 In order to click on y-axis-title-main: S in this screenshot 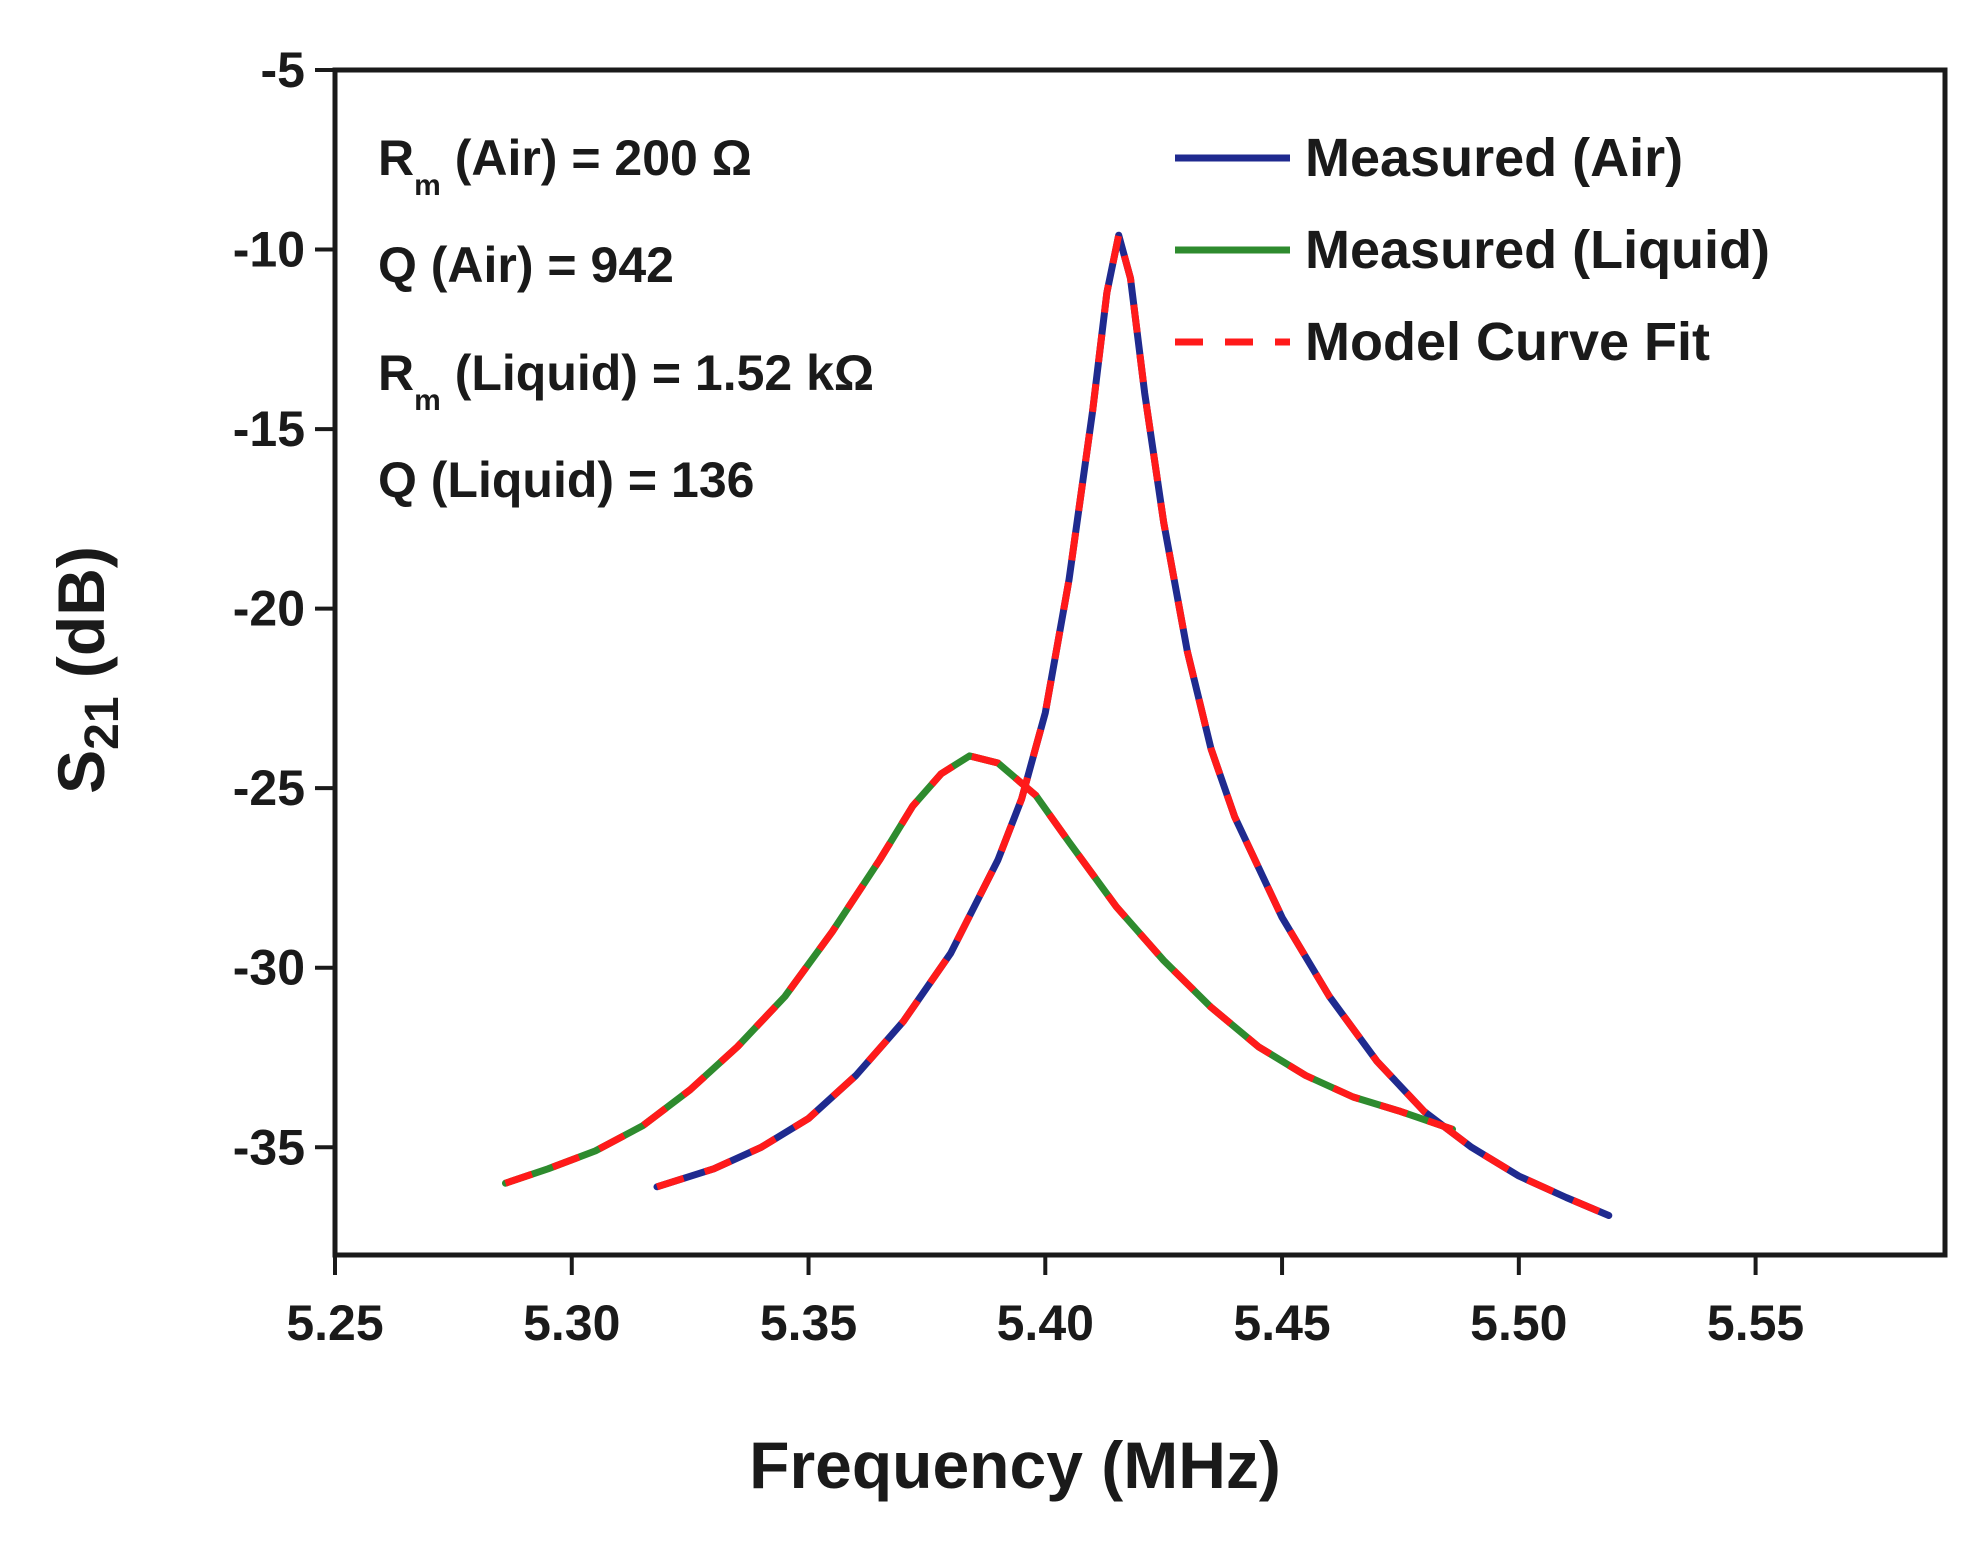, I will do `click(81, 772)`.